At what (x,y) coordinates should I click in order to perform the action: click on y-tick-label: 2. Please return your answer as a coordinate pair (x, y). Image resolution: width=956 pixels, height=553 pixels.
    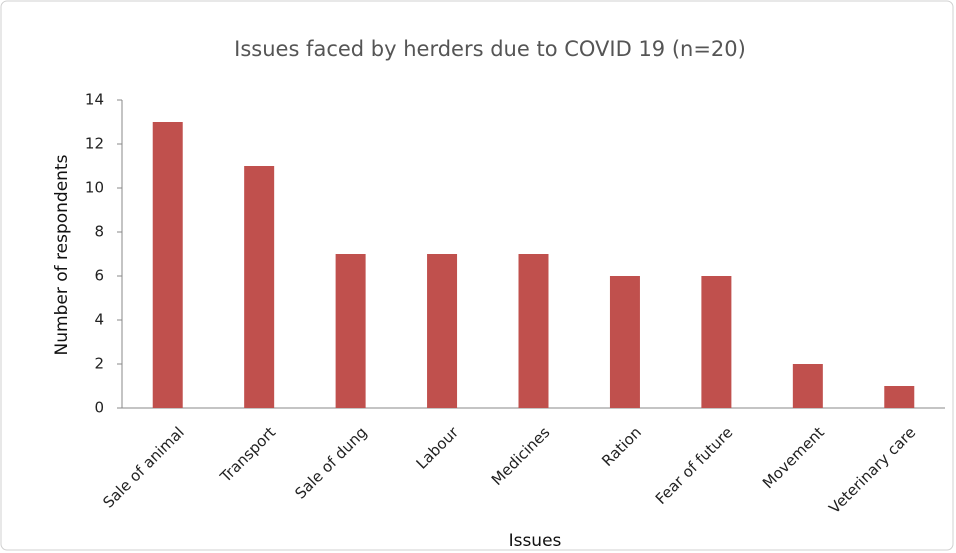
    Looking at the image, I should click on (99, 364).